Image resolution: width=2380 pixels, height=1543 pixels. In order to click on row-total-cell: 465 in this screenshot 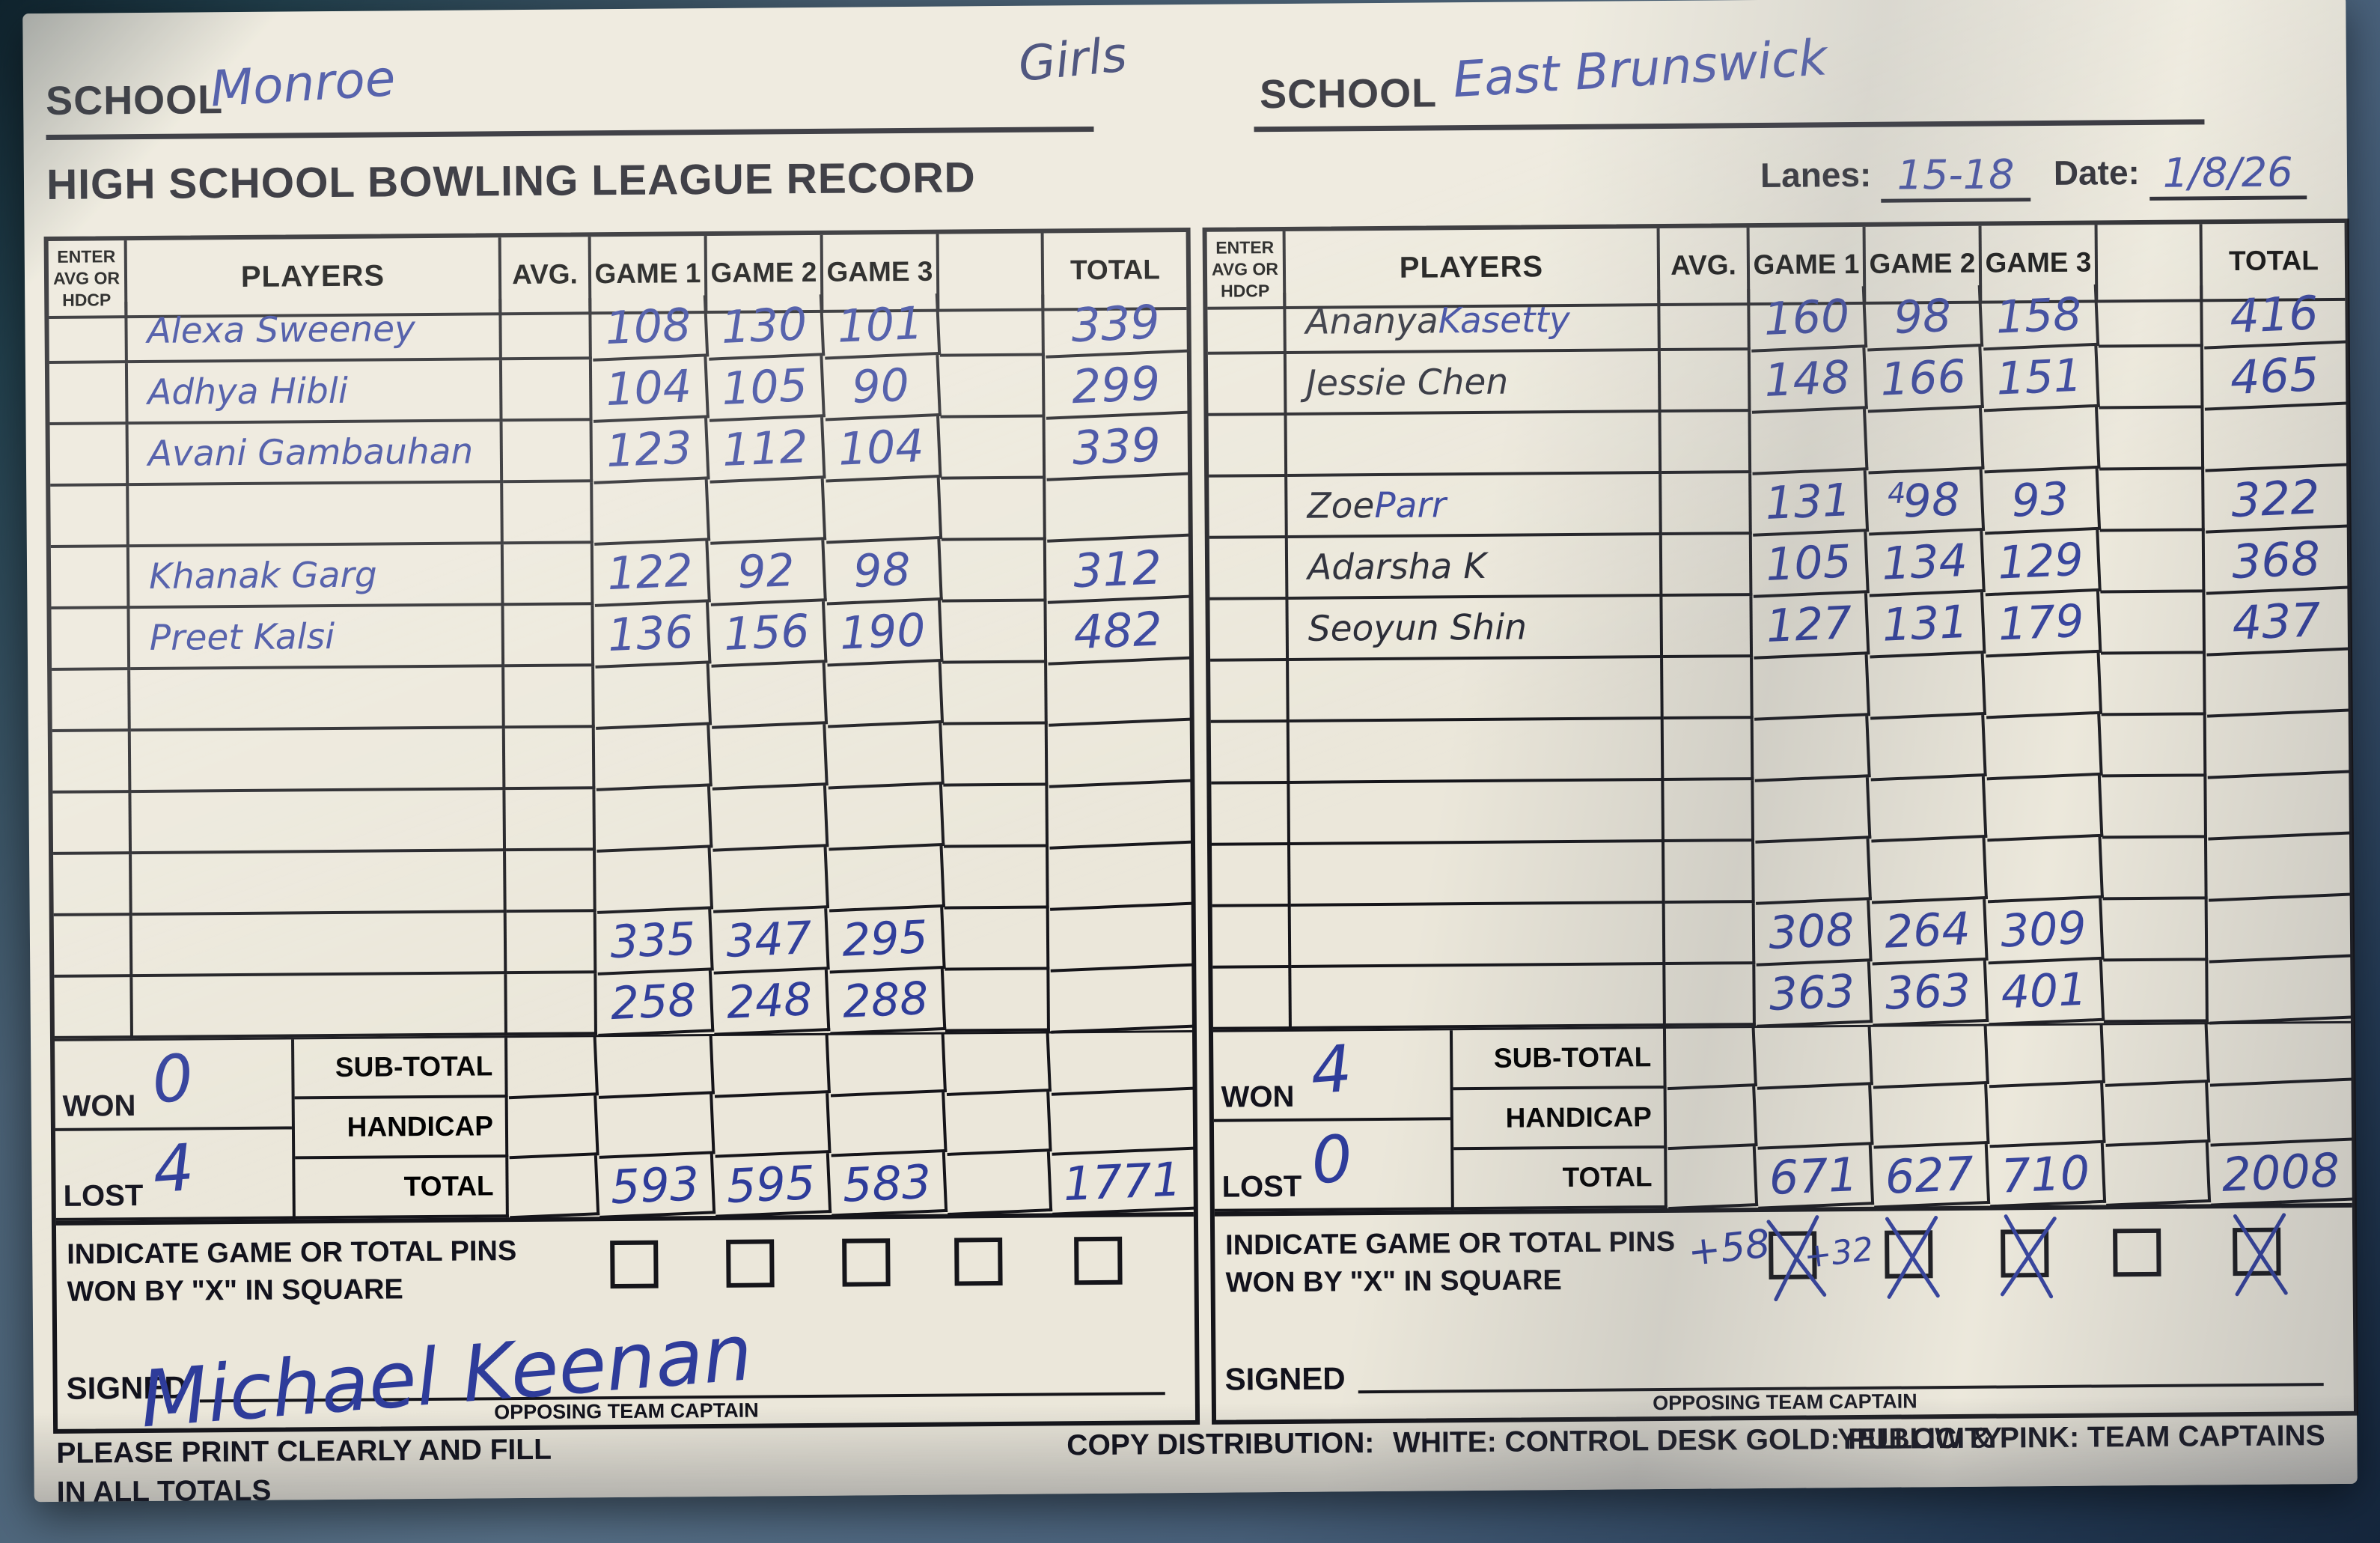, I will do `click(2274, 377)`.